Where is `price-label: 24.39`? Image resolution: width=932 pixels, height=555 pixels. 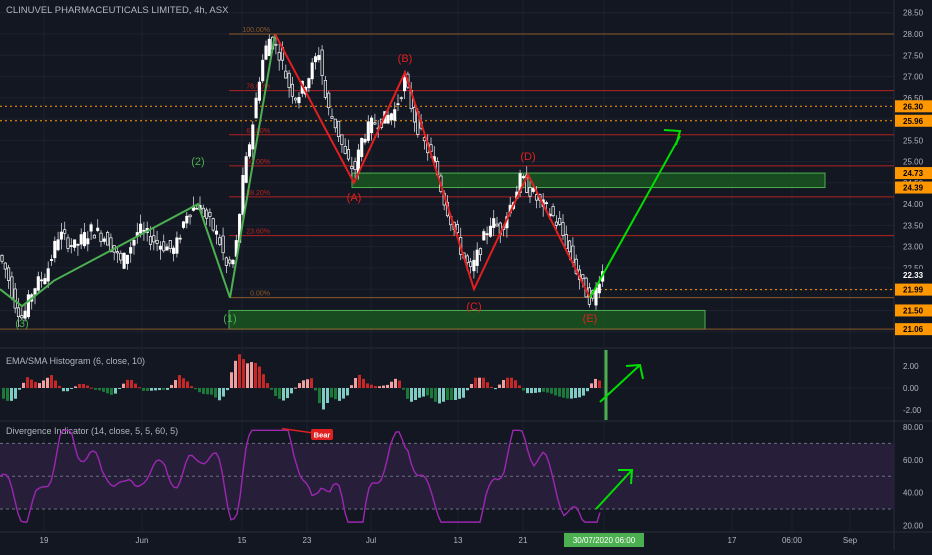
price-label: 24.39 is located at coordinates (913, 188).